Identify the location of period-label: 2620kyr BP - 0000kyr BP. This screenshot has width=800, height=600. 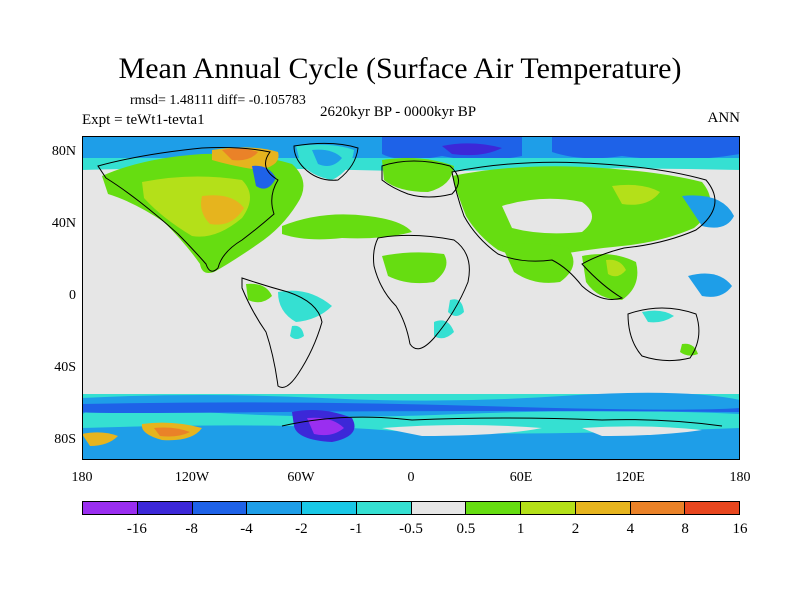
(398, 112).